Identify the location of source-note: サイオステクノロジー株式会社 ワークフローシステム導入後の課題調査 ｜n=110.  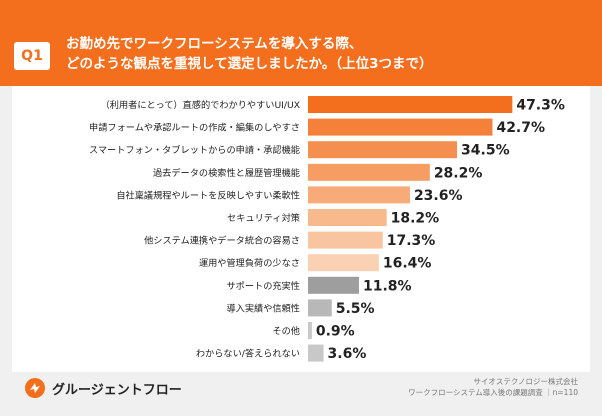
(493, 387).